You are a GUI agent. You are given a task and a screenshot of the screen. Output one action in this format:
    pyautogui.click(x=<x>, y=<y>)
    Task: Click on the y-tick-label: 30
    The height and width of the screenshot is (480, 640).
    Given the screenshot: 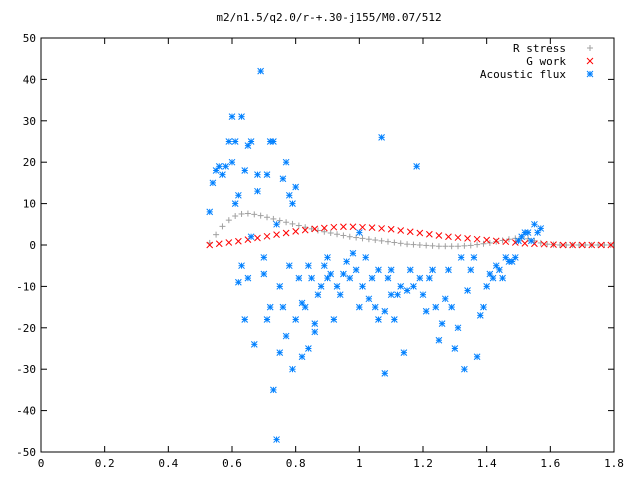 What is the action you would take?
    pyautogui.click(x=29, y=121)
    